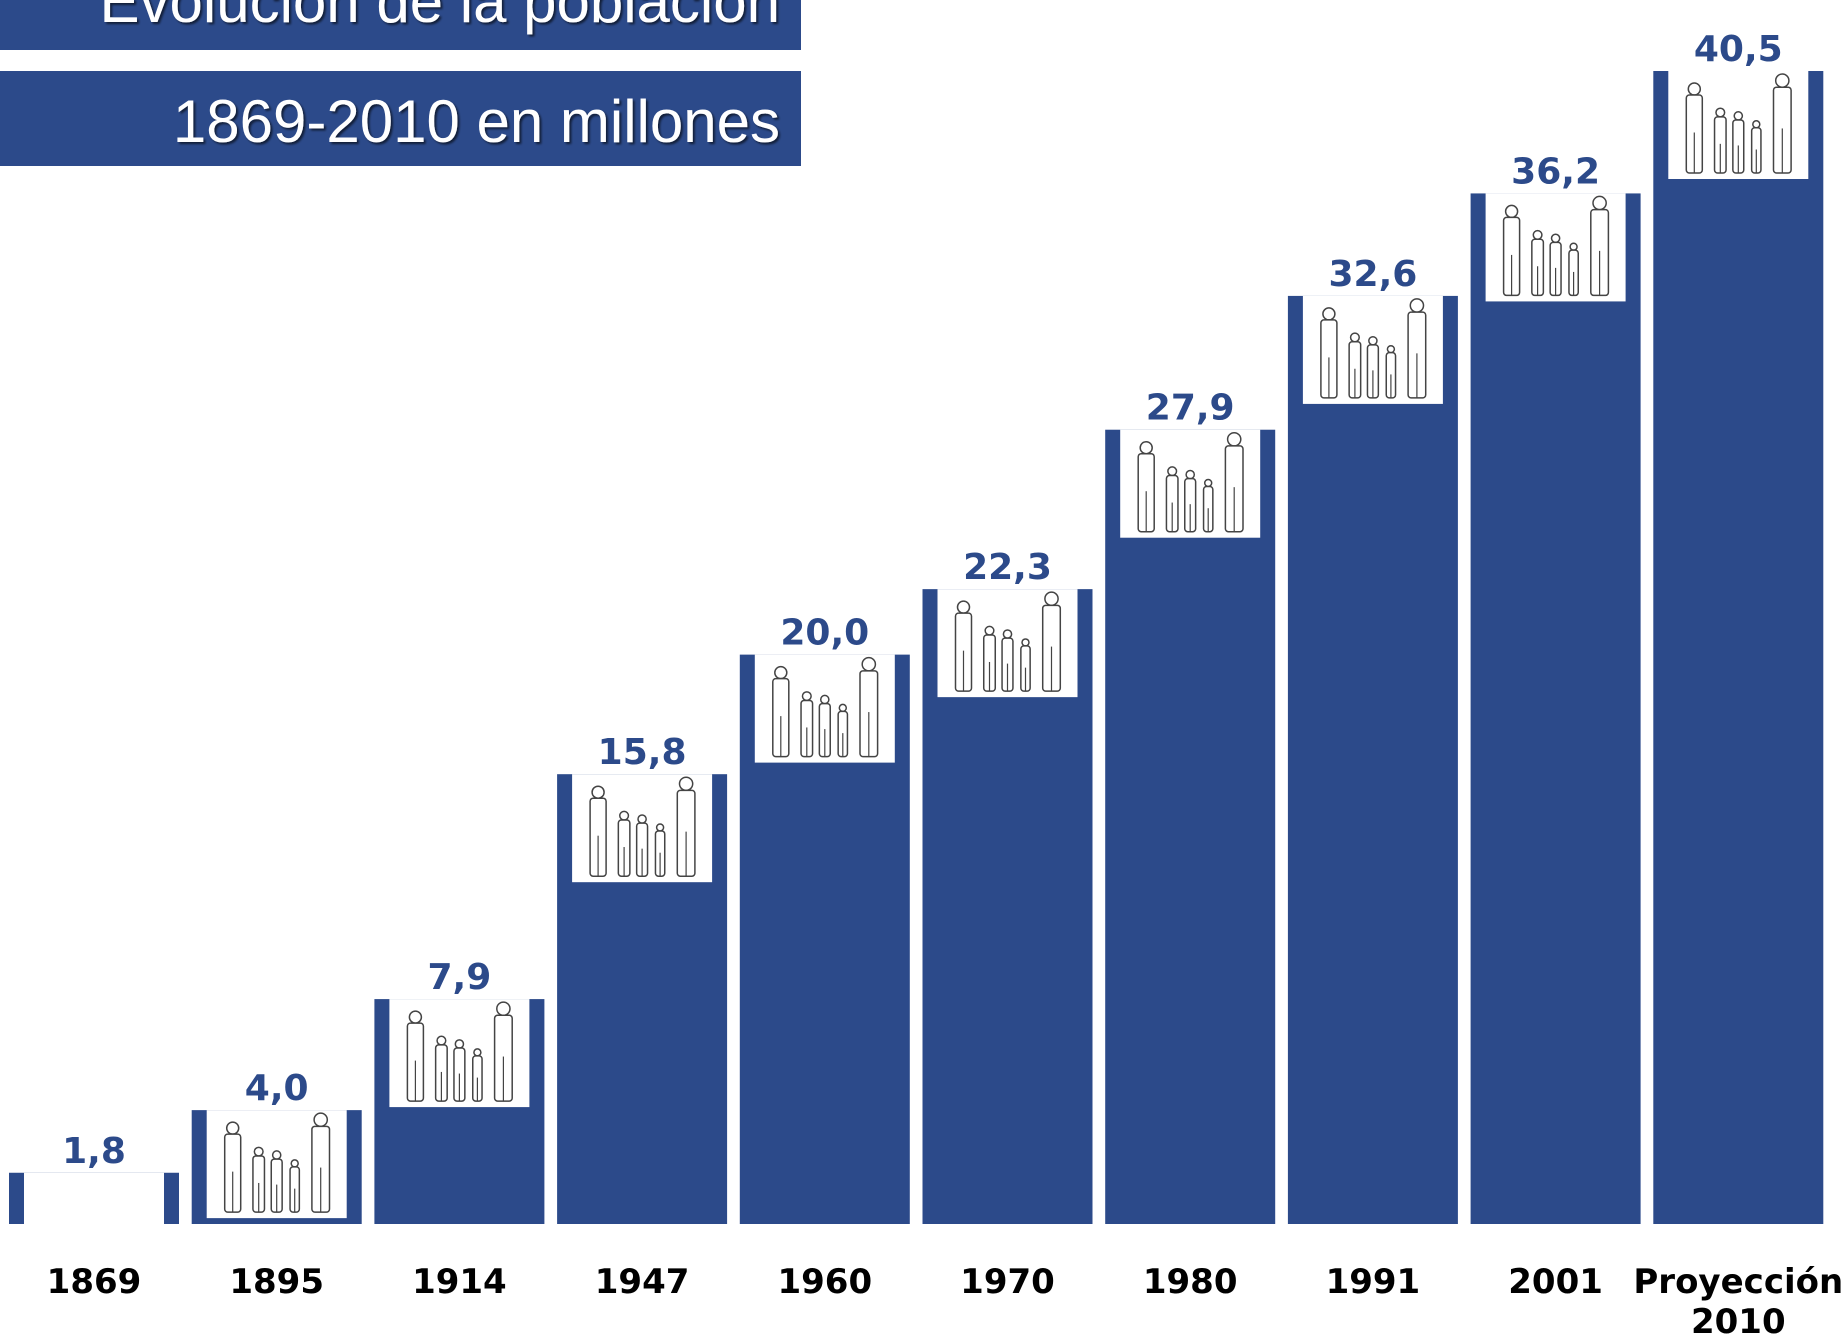 The width and height of the screenshot is (1845, 1337). What do you see at coordinates (642, 752) in the screenshot?
I see `value-label: 15,8` at bounding box center [642, 752].